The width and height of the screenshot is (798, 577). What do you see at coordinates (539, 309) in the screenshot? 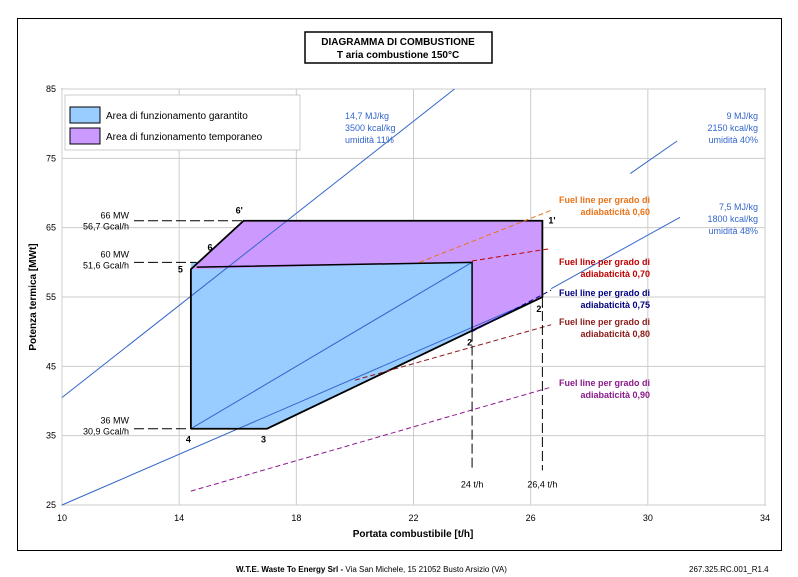
I see `operating-point-label: 2'` at bounding box center [539, 309].